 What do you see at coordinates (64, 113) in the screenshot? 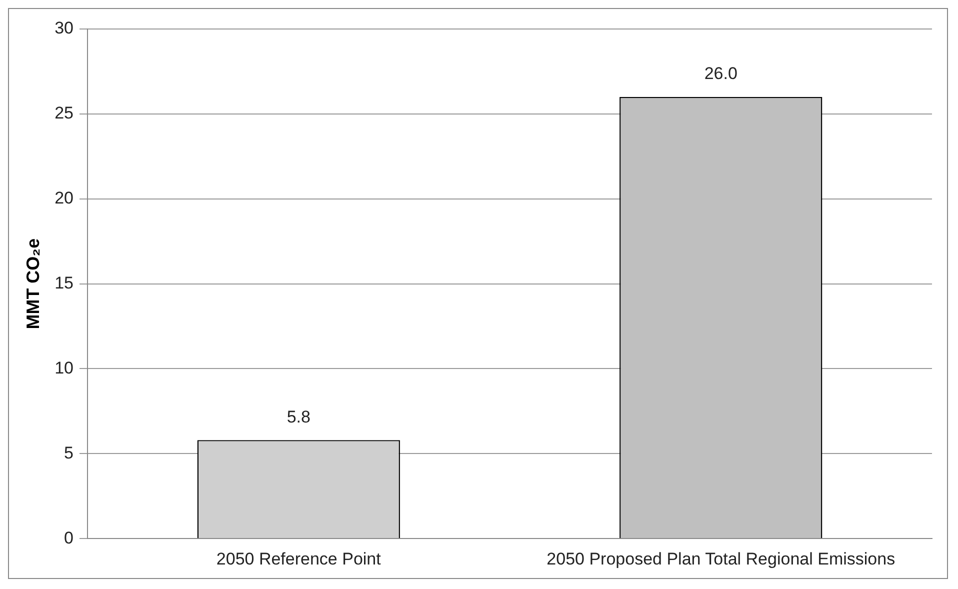
I see `y-tick-label: 25` at bounding box center [64, 113].